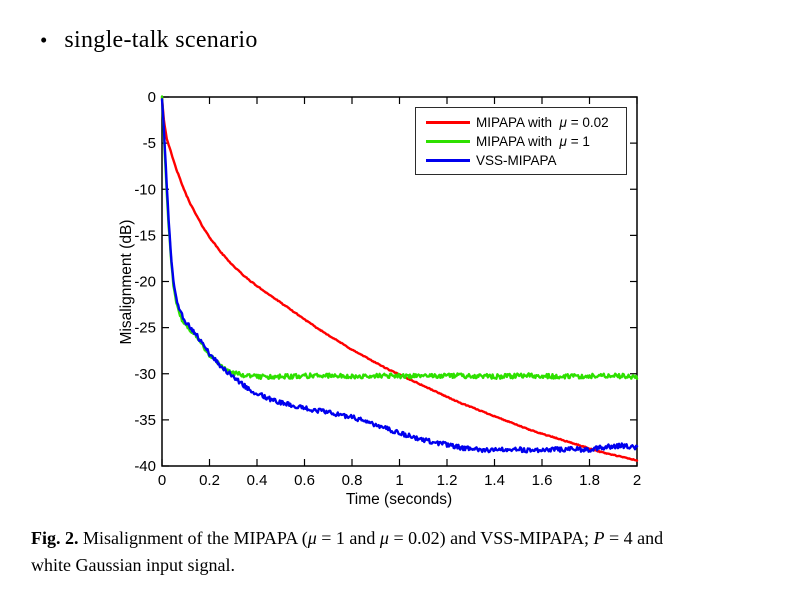 The image size is (800, 599). I want to click on x-tick-label: 1.8, so click(589, 480).